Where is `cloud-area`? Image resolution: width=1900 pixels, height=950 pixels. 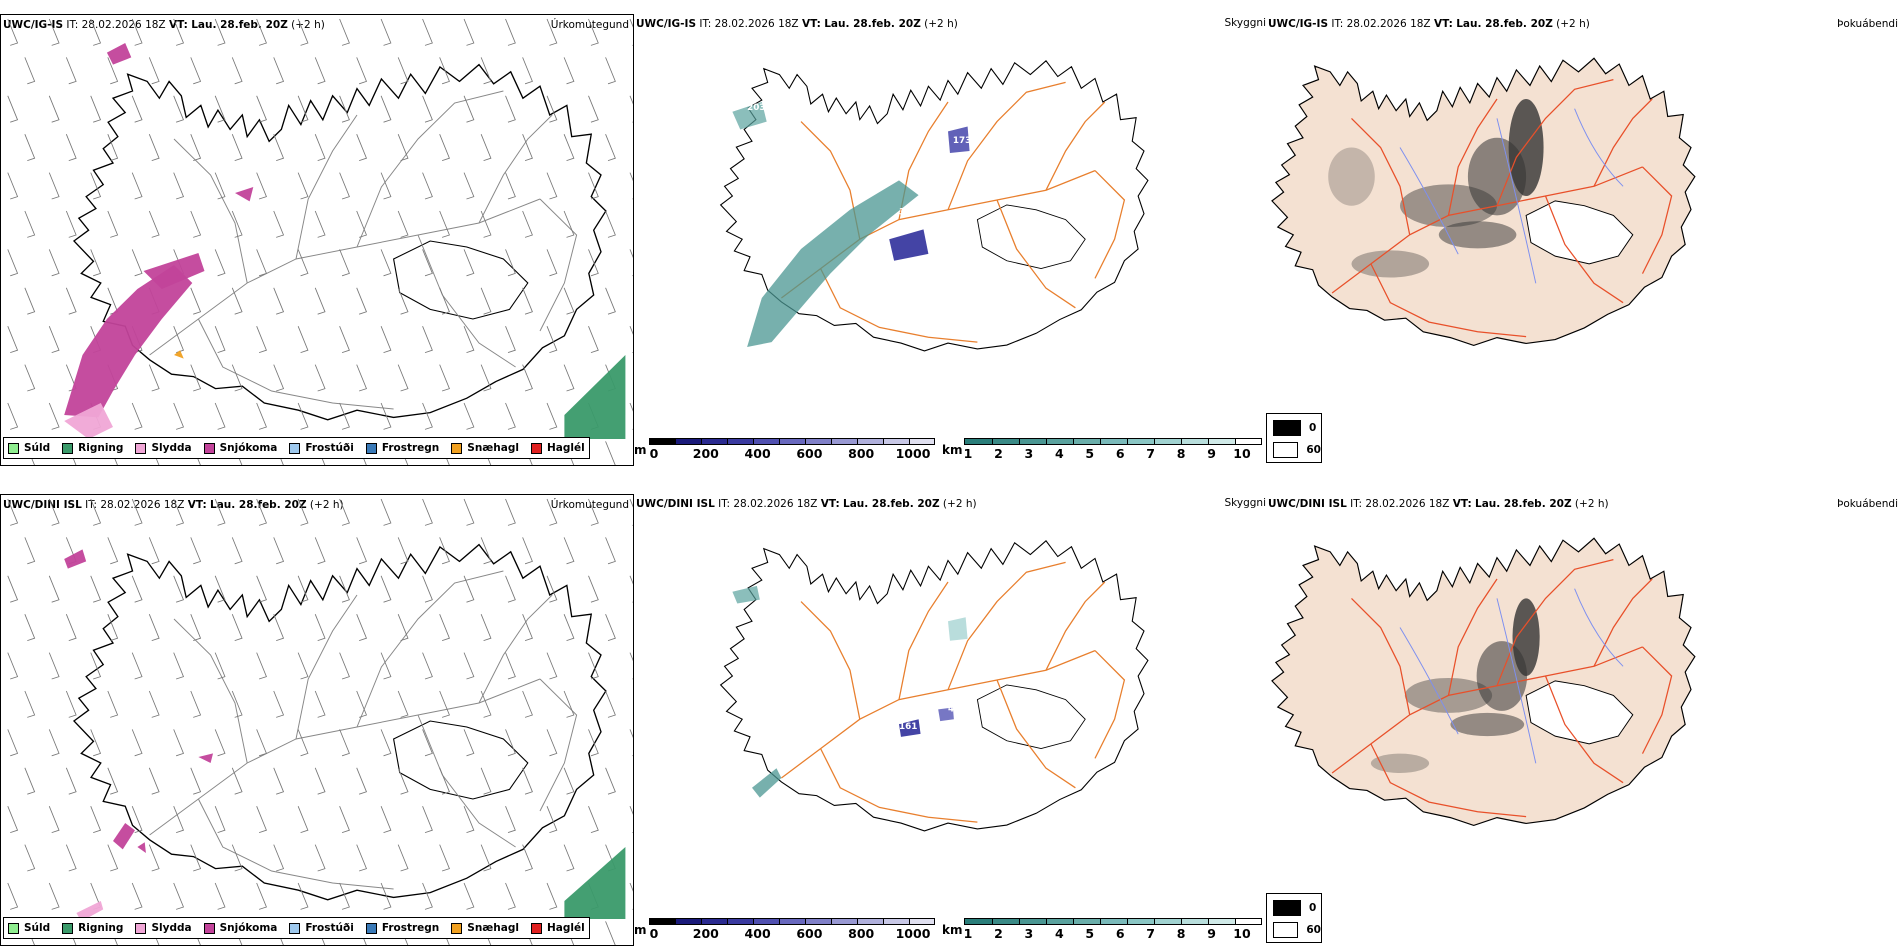 cloud-area is located at coordinates (746, 594).